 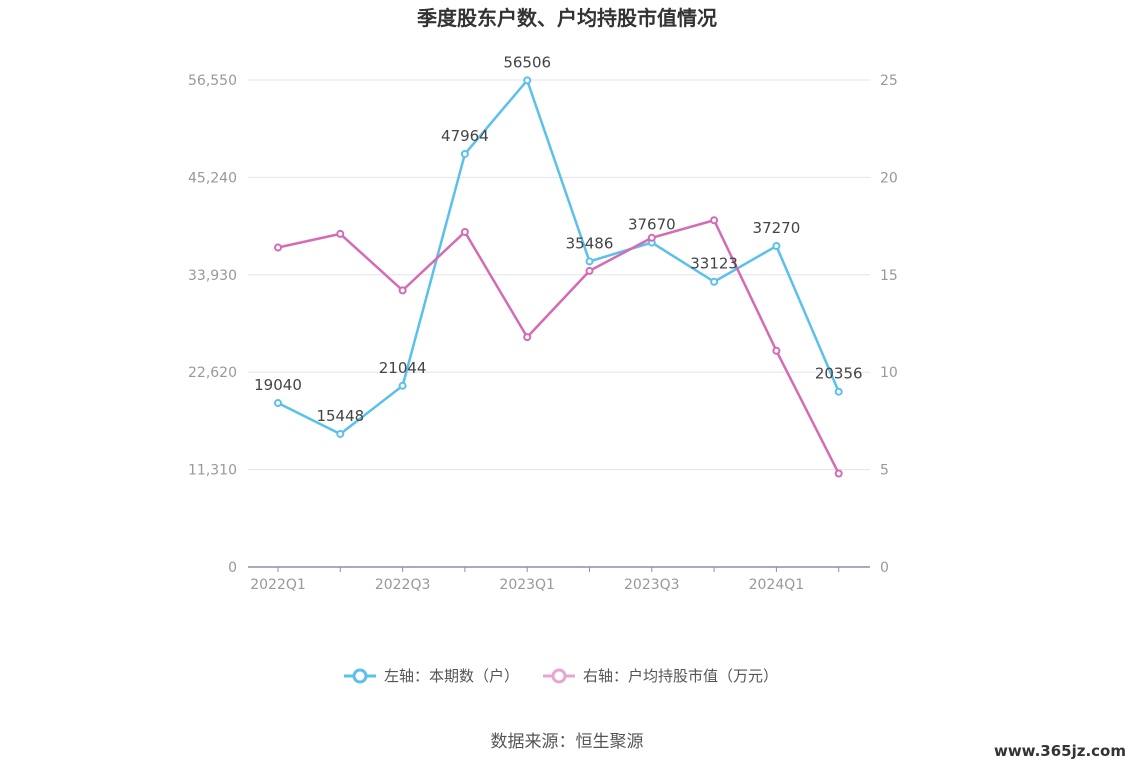 I want to click on legend: 左轴：本期数（户） 右轴：户均持股市值（万元）, so click(x=561, y=676).